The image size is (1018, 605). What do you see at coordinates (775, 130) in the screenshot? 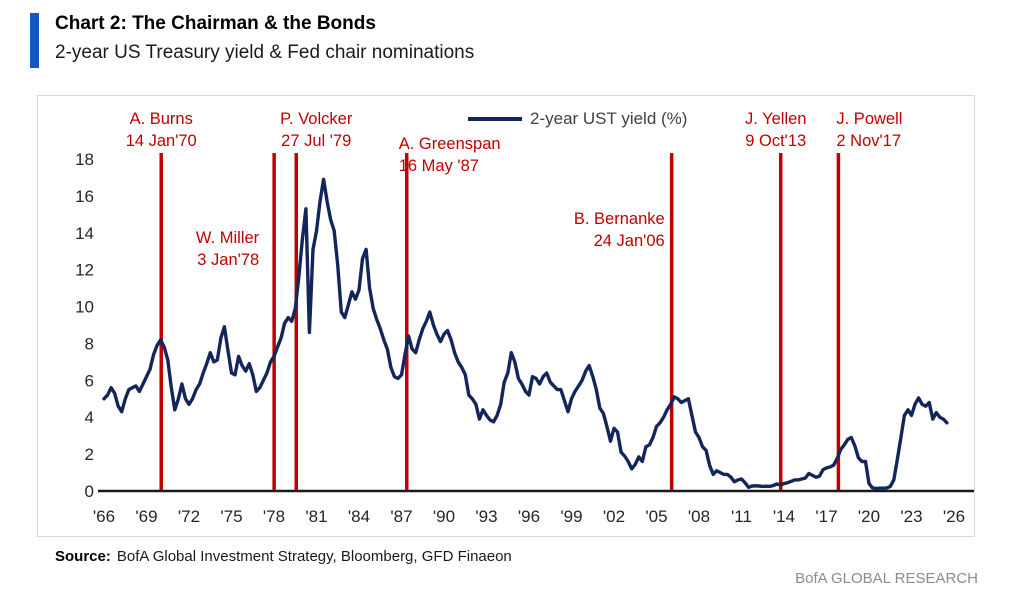
I see `event-label-j-yellen: J. Yellen 9 Oct'13` at bounding box center [775, 130].